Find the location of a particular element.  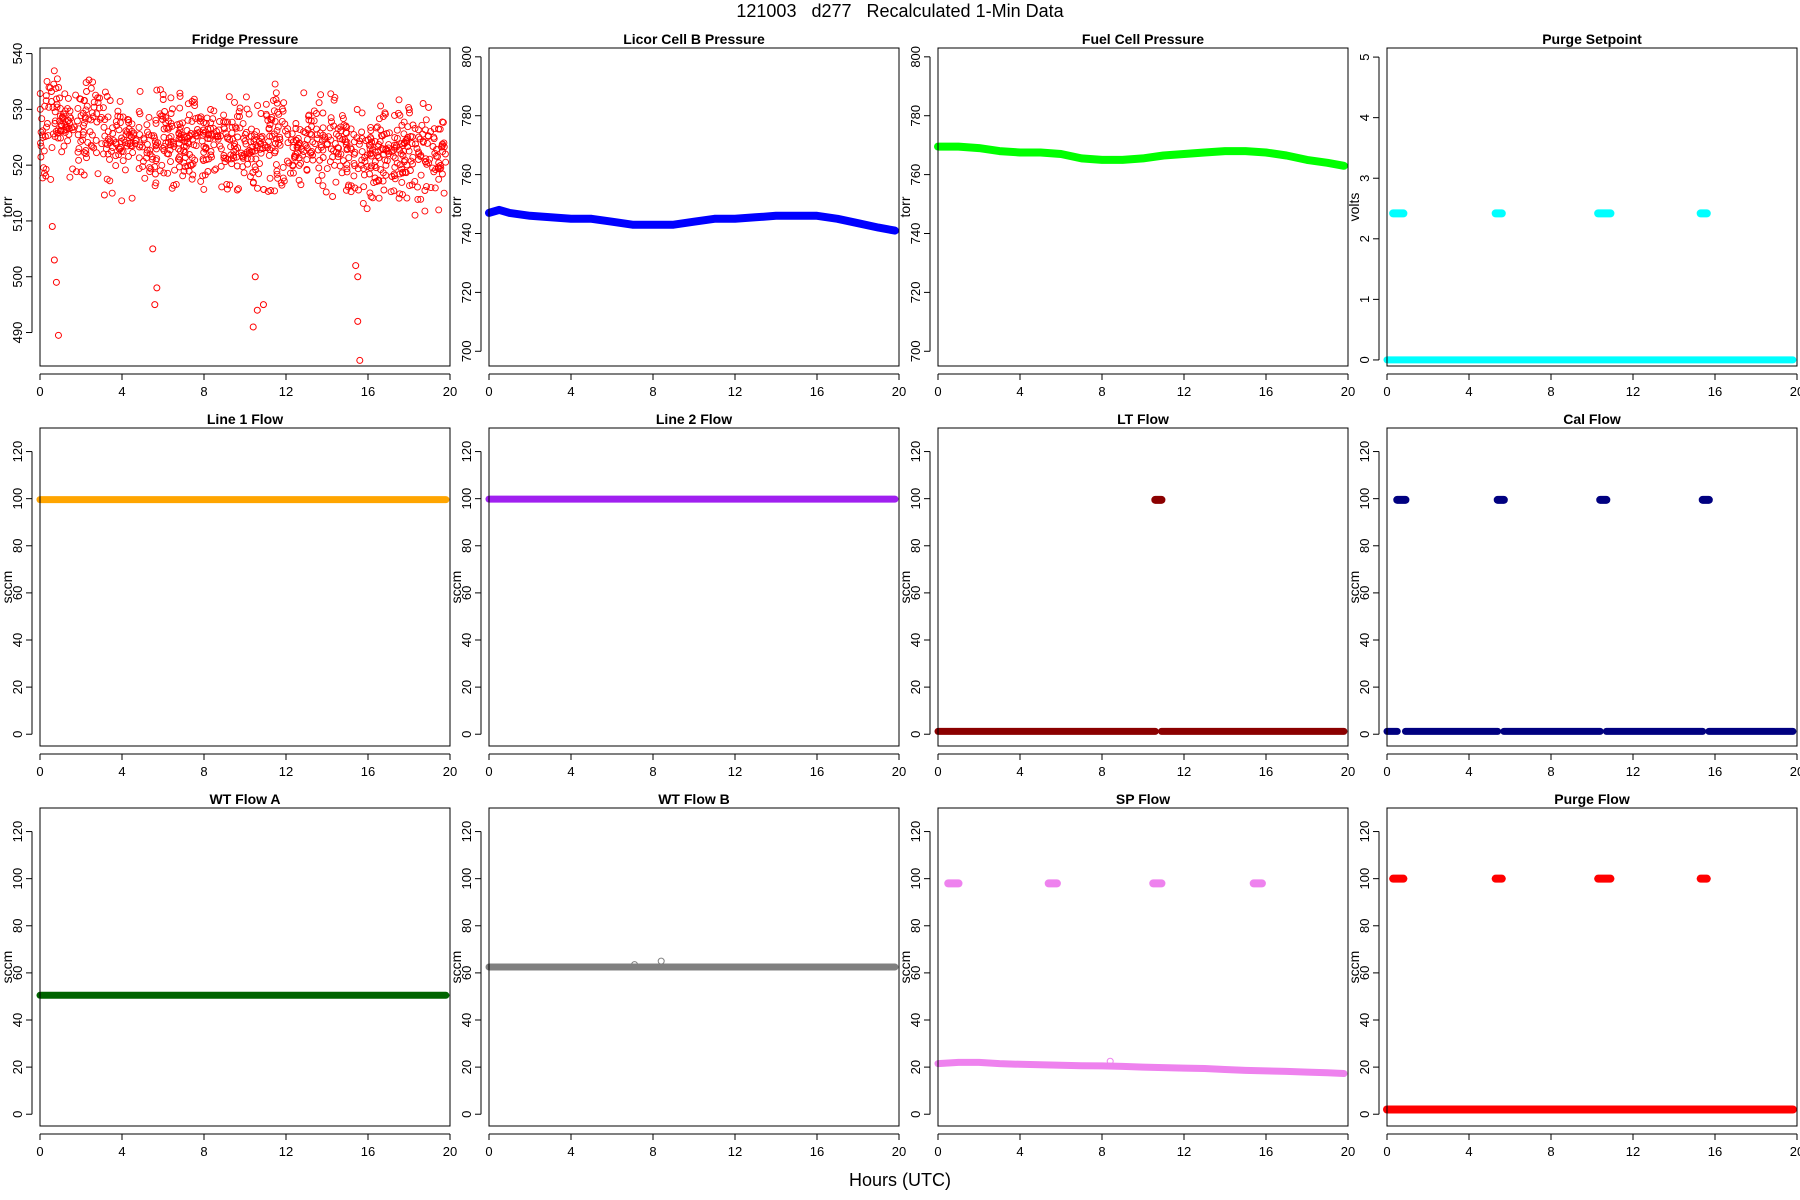

x-tick-label: 12 is located at coordinates (735, 1151).